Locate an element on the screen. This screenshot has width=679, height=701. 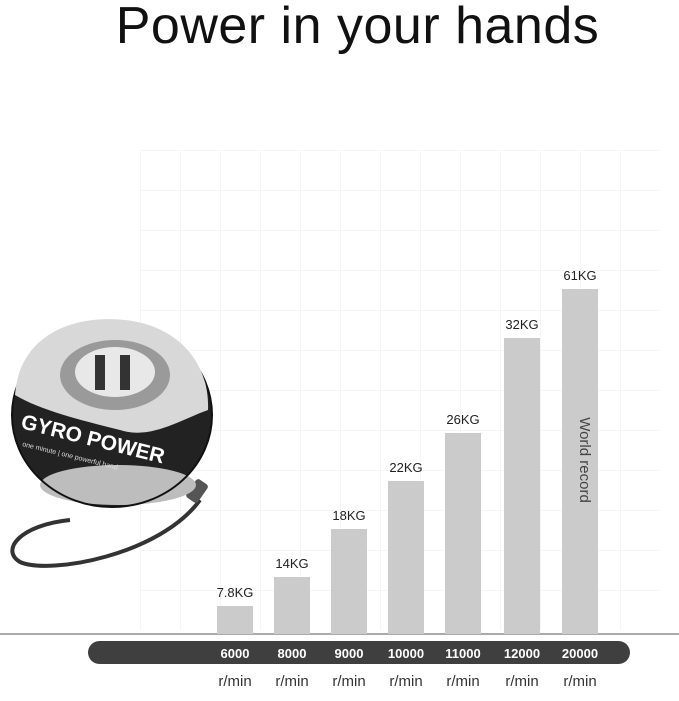
x-tick-label: 8000 is located at coordinates (292, 653).